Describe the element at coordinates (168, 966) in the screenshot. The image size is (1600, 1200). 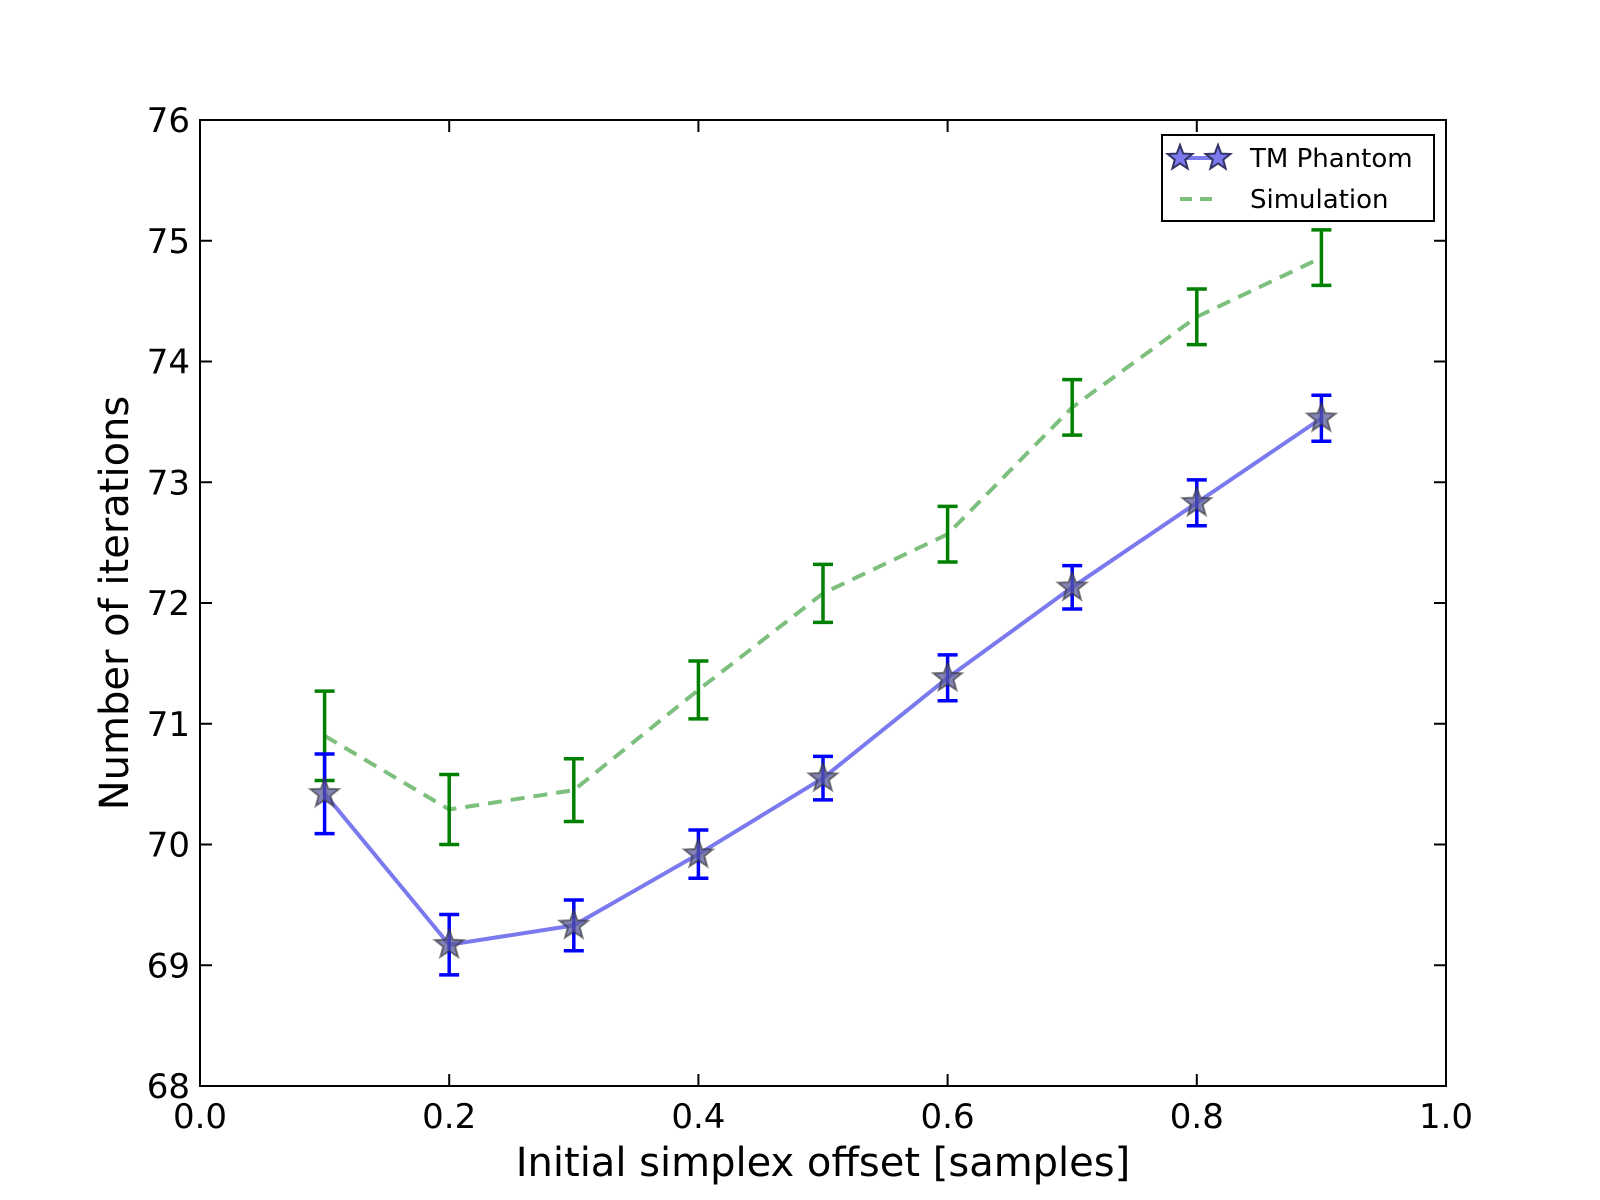
I see `y-tick-label: 69` at that location.